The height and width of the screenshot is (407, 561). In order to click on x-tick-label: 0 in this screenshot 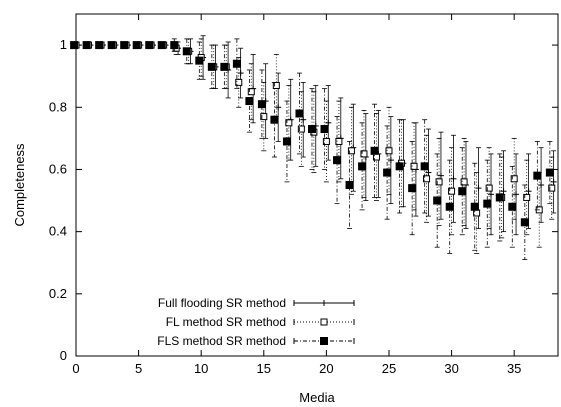, I will do `click(75, 368)`.